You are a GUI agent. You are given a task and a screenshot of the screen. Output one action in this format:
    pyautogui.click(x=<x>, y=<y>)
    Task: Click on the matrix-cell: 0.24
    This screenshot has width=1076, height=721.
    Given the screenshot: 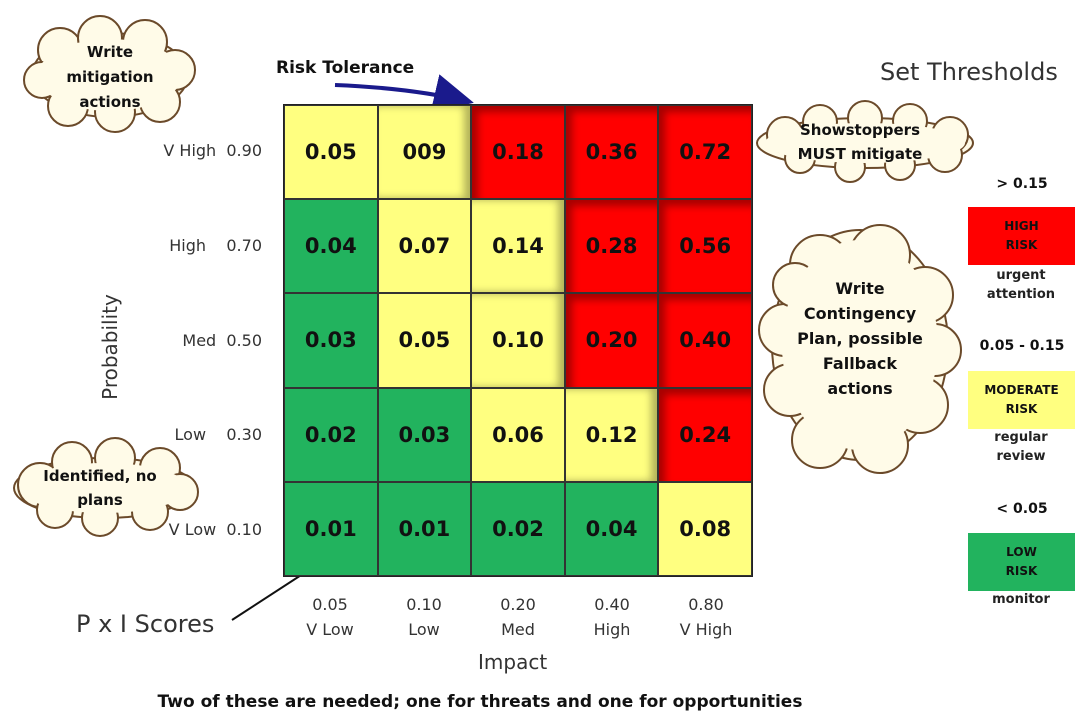 What is the action you would take?
    pyautogui.click(x=705, y=434)
    